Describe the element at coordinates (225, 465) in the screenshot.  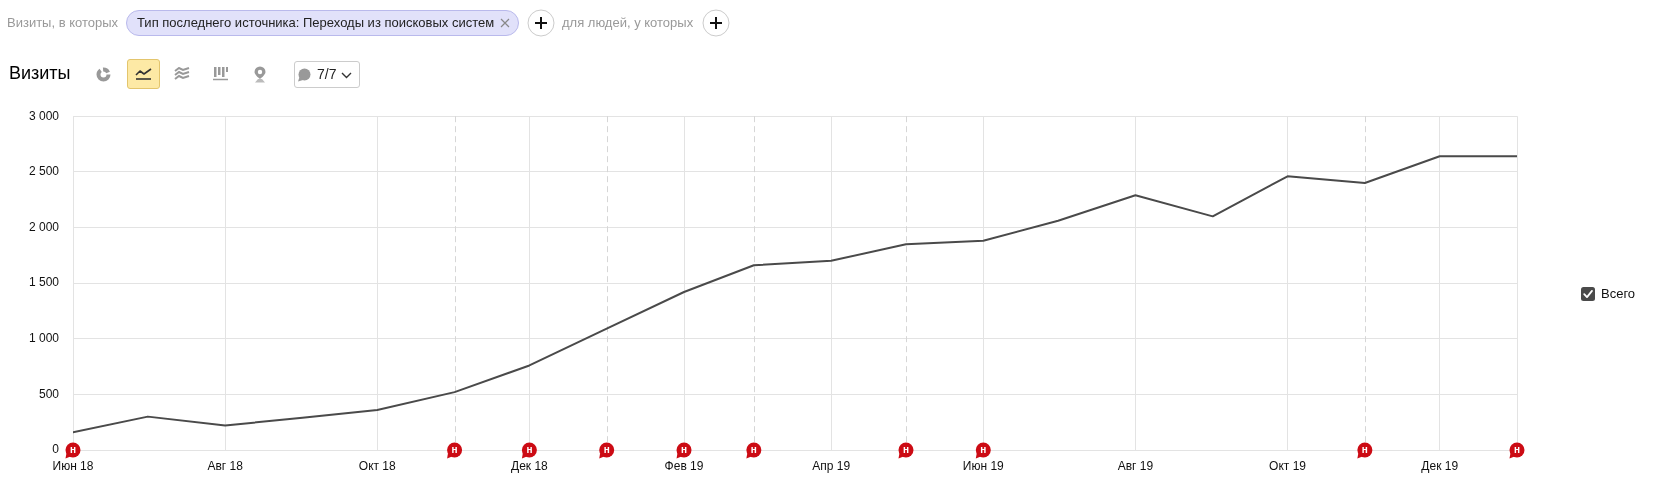
I see `x-tick-label: Авг 18` at that location.